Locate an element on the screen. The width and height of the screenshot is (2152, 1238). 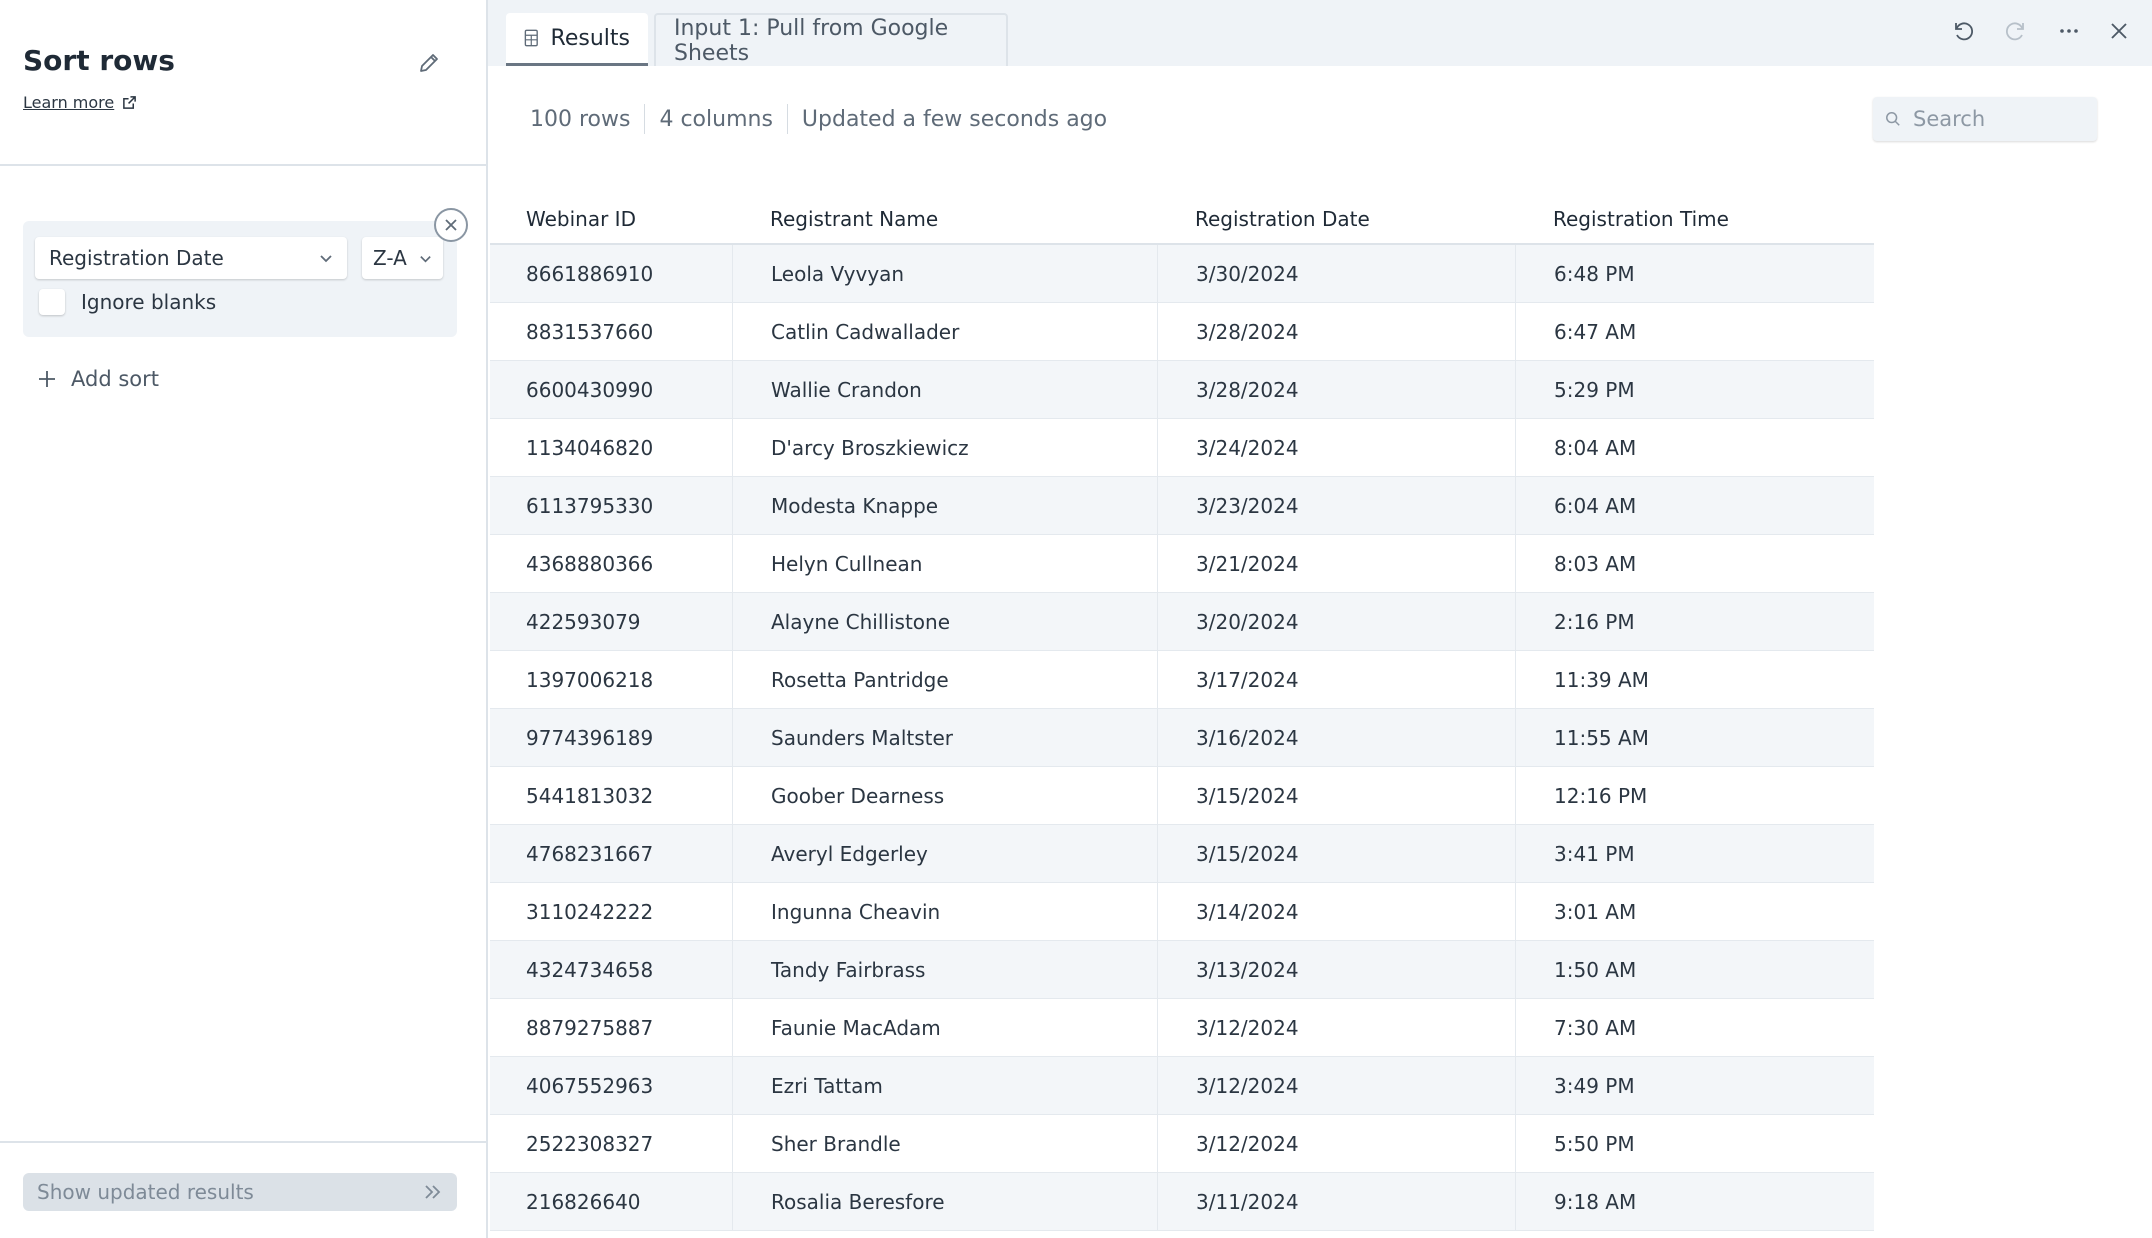
table-cell: 9774396189 is located at coordinates (590, 737).